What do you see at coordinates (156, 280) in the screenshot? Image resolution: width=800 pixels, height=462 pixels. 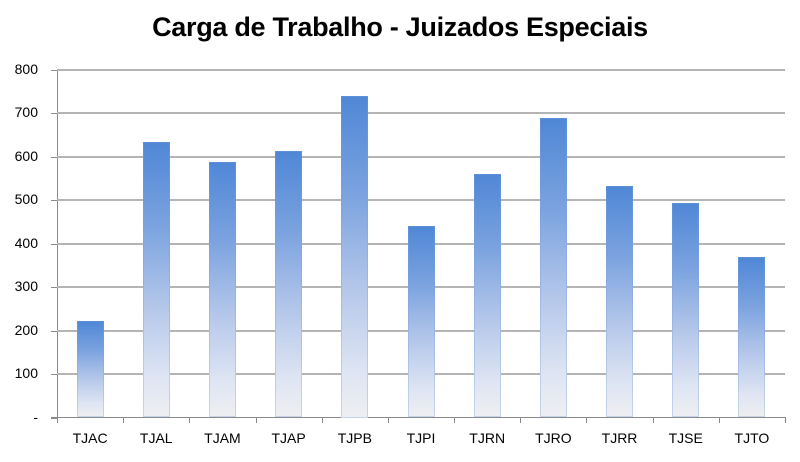 I see `bar-tjal` at bounding box center [156, 280].